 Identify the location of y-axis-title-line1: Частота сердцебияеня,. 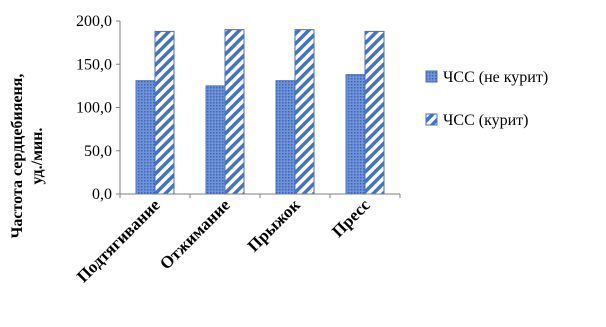
(17, 156).